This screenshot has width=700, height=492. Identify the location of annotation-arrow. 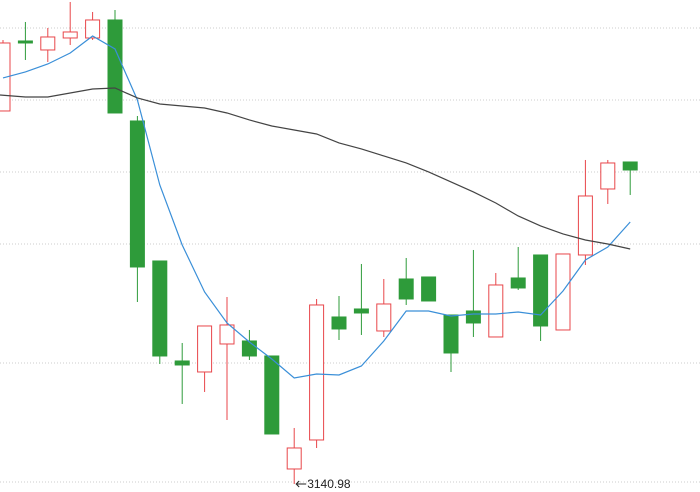
(301, 484).